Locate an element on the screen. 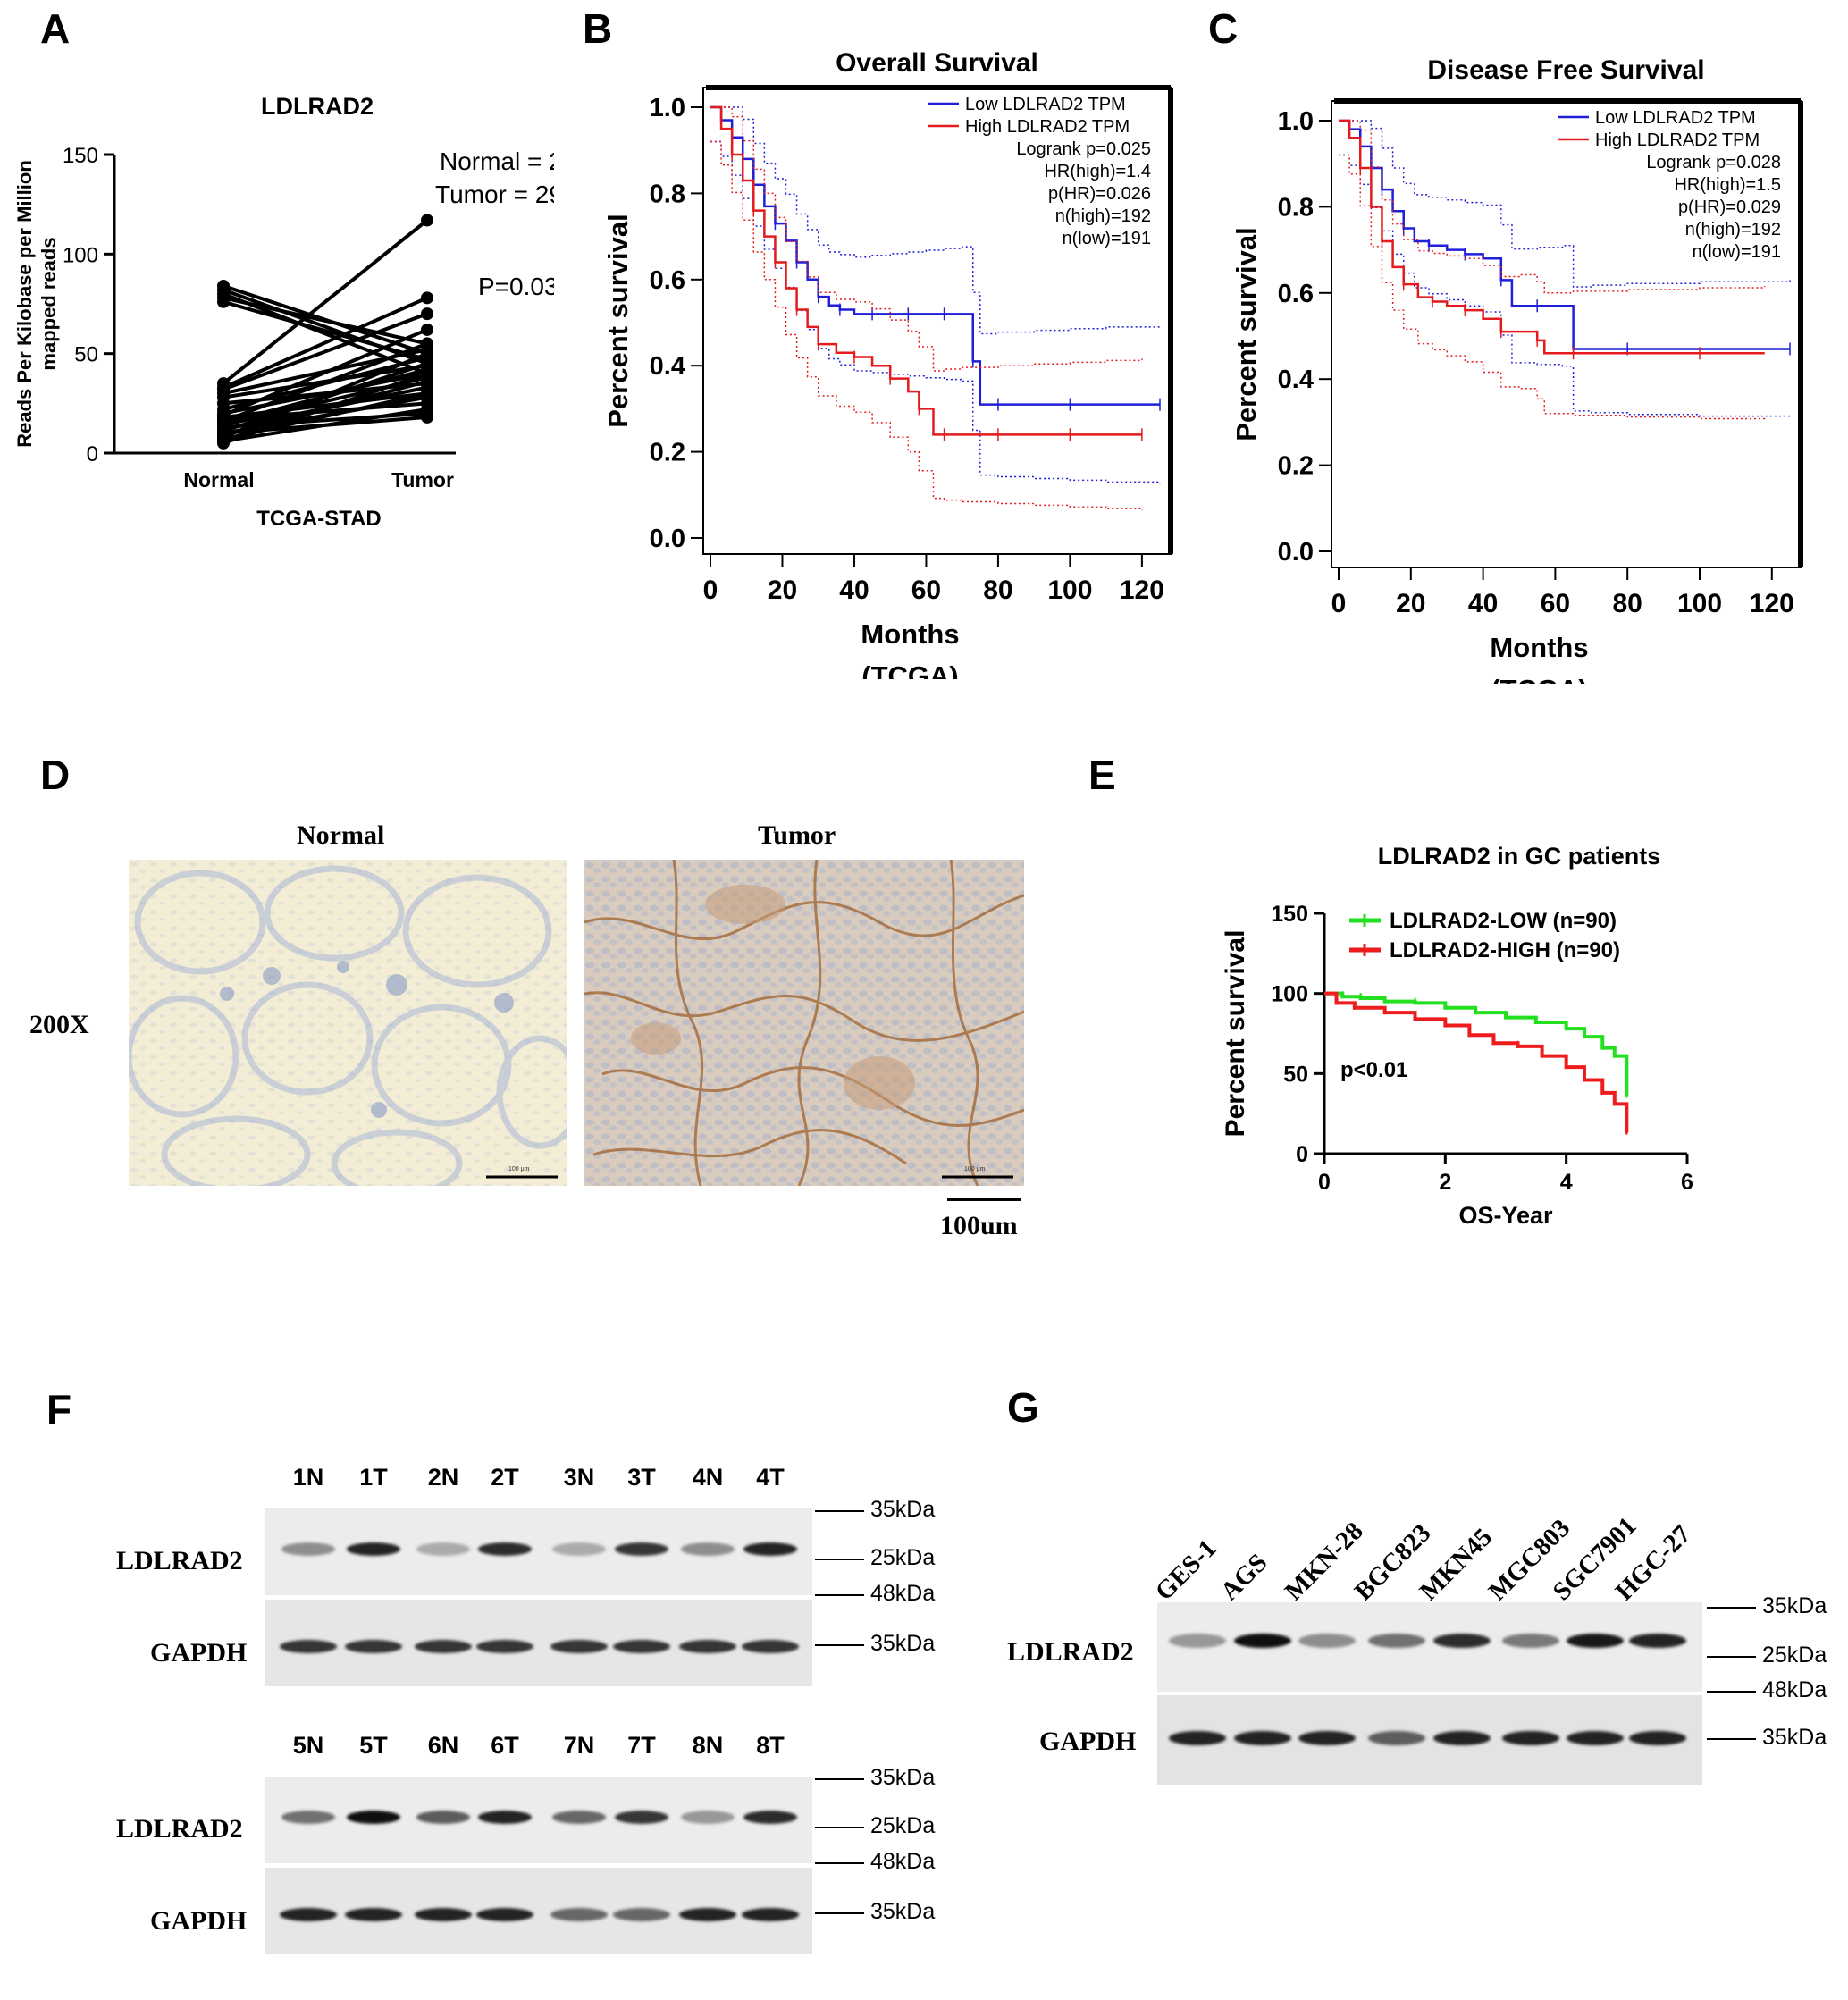 Image resolution: width=1848 pixels, height=2000 pixels. lane-label-top-3: 2T is located at coordinates (505, 1477).